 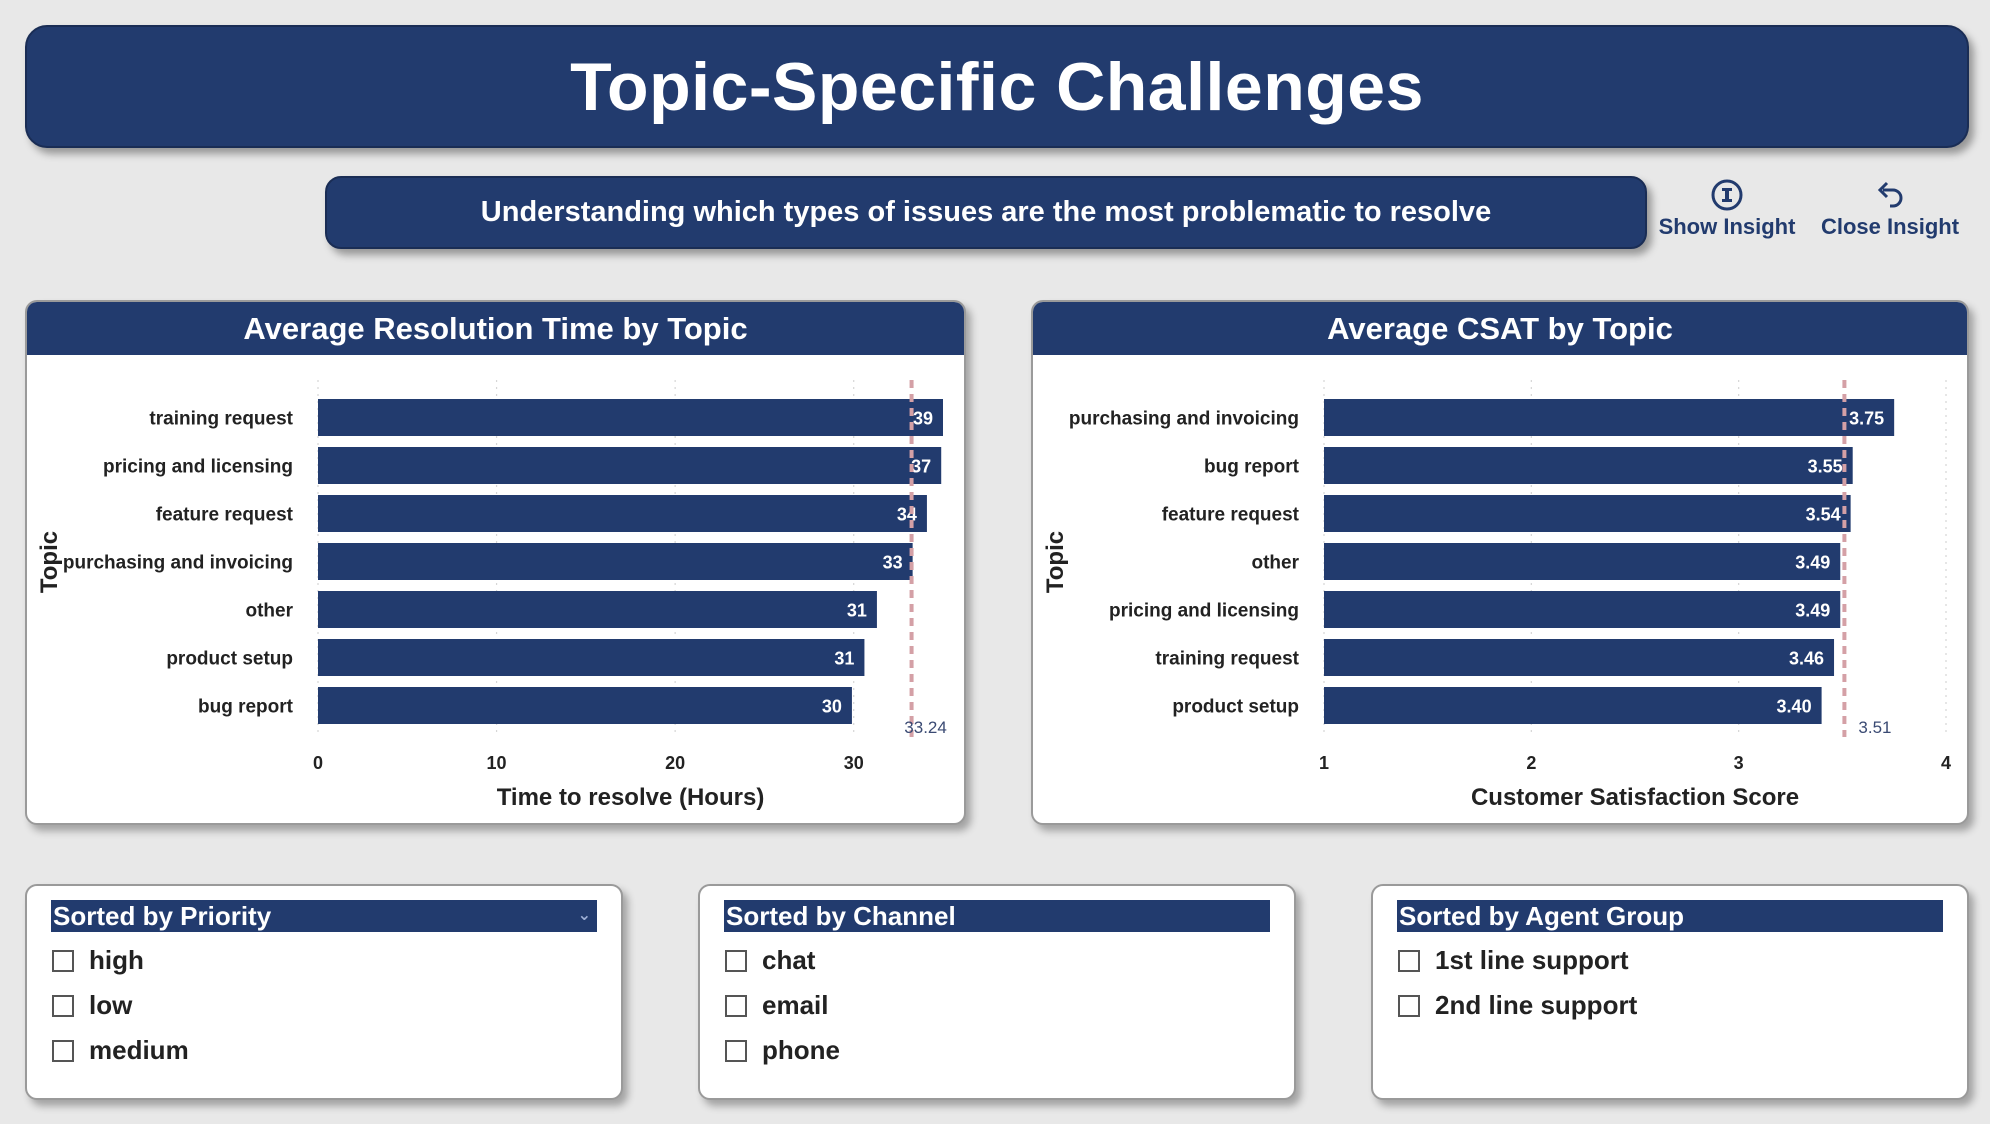 I want to click on tick-label: 3, so click(x=1739, y=763).